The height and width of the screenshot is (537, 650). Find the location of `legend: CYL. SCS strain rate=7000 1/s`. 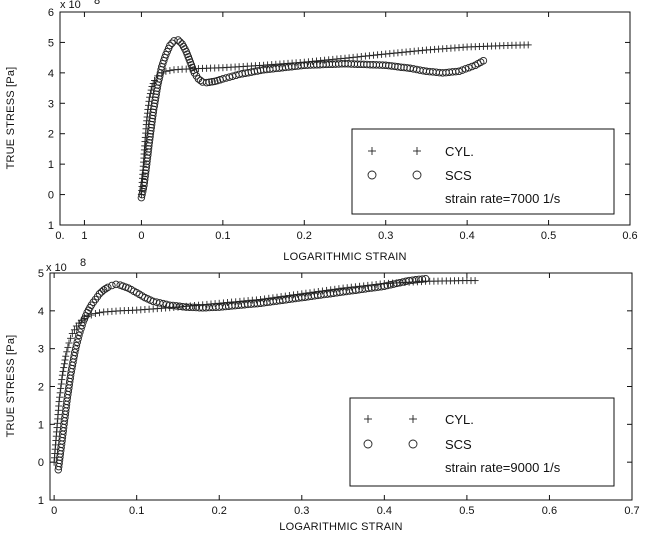

legend: CYL. SCS strain rate=7000 1/s is located at coordinates (483, 171).